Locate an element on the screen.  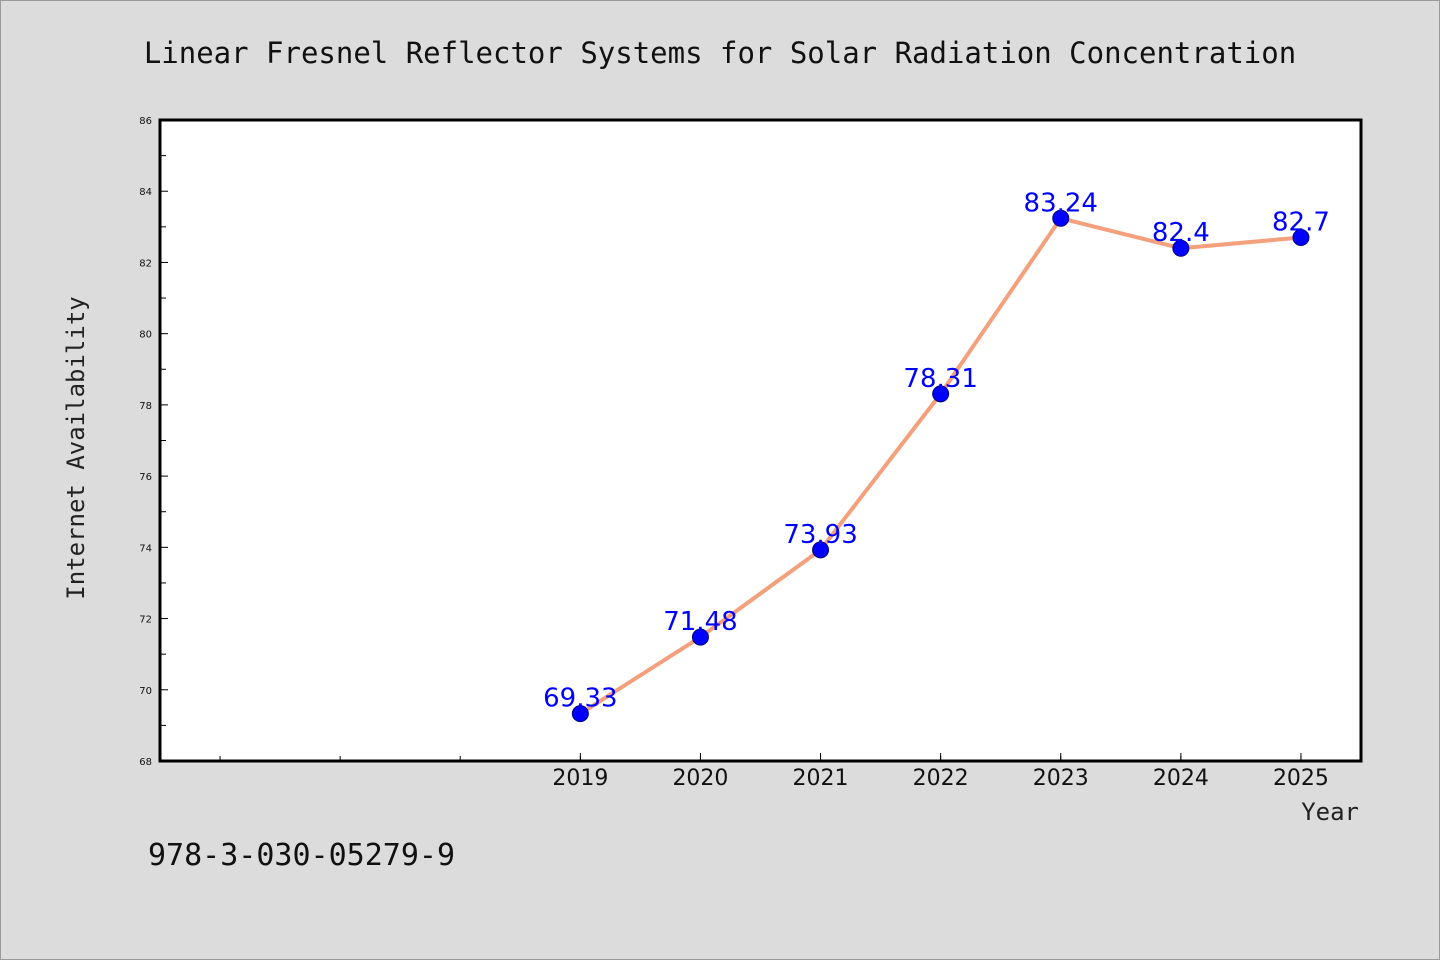
x-tick-label: 2024 is located at coordinates (1181, 778).